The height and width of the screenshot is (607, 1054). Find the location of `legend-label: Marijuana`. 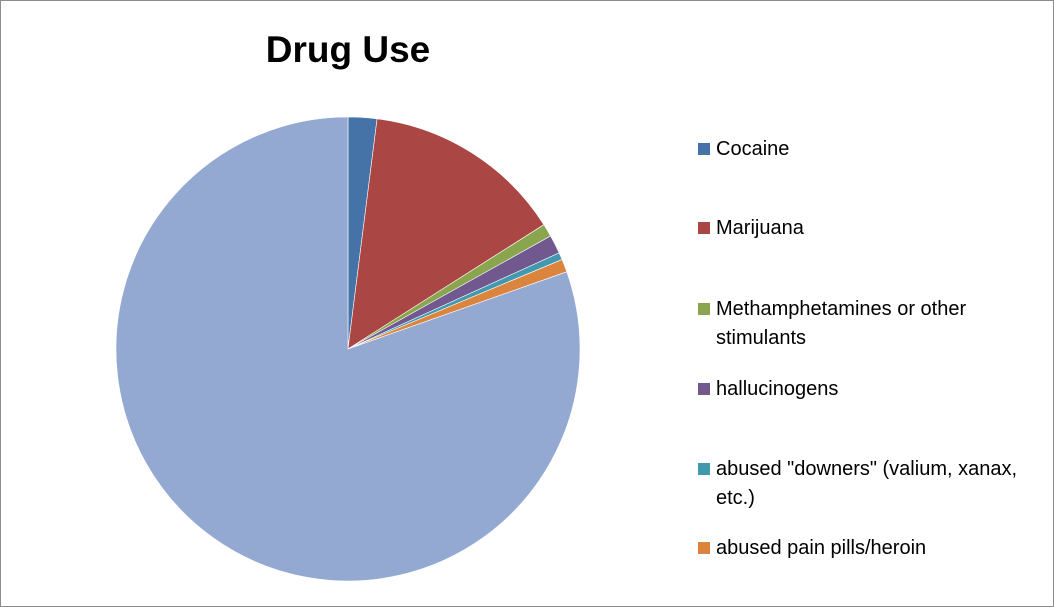

legend-label: Marijuana is located at coordinates (760, 228).